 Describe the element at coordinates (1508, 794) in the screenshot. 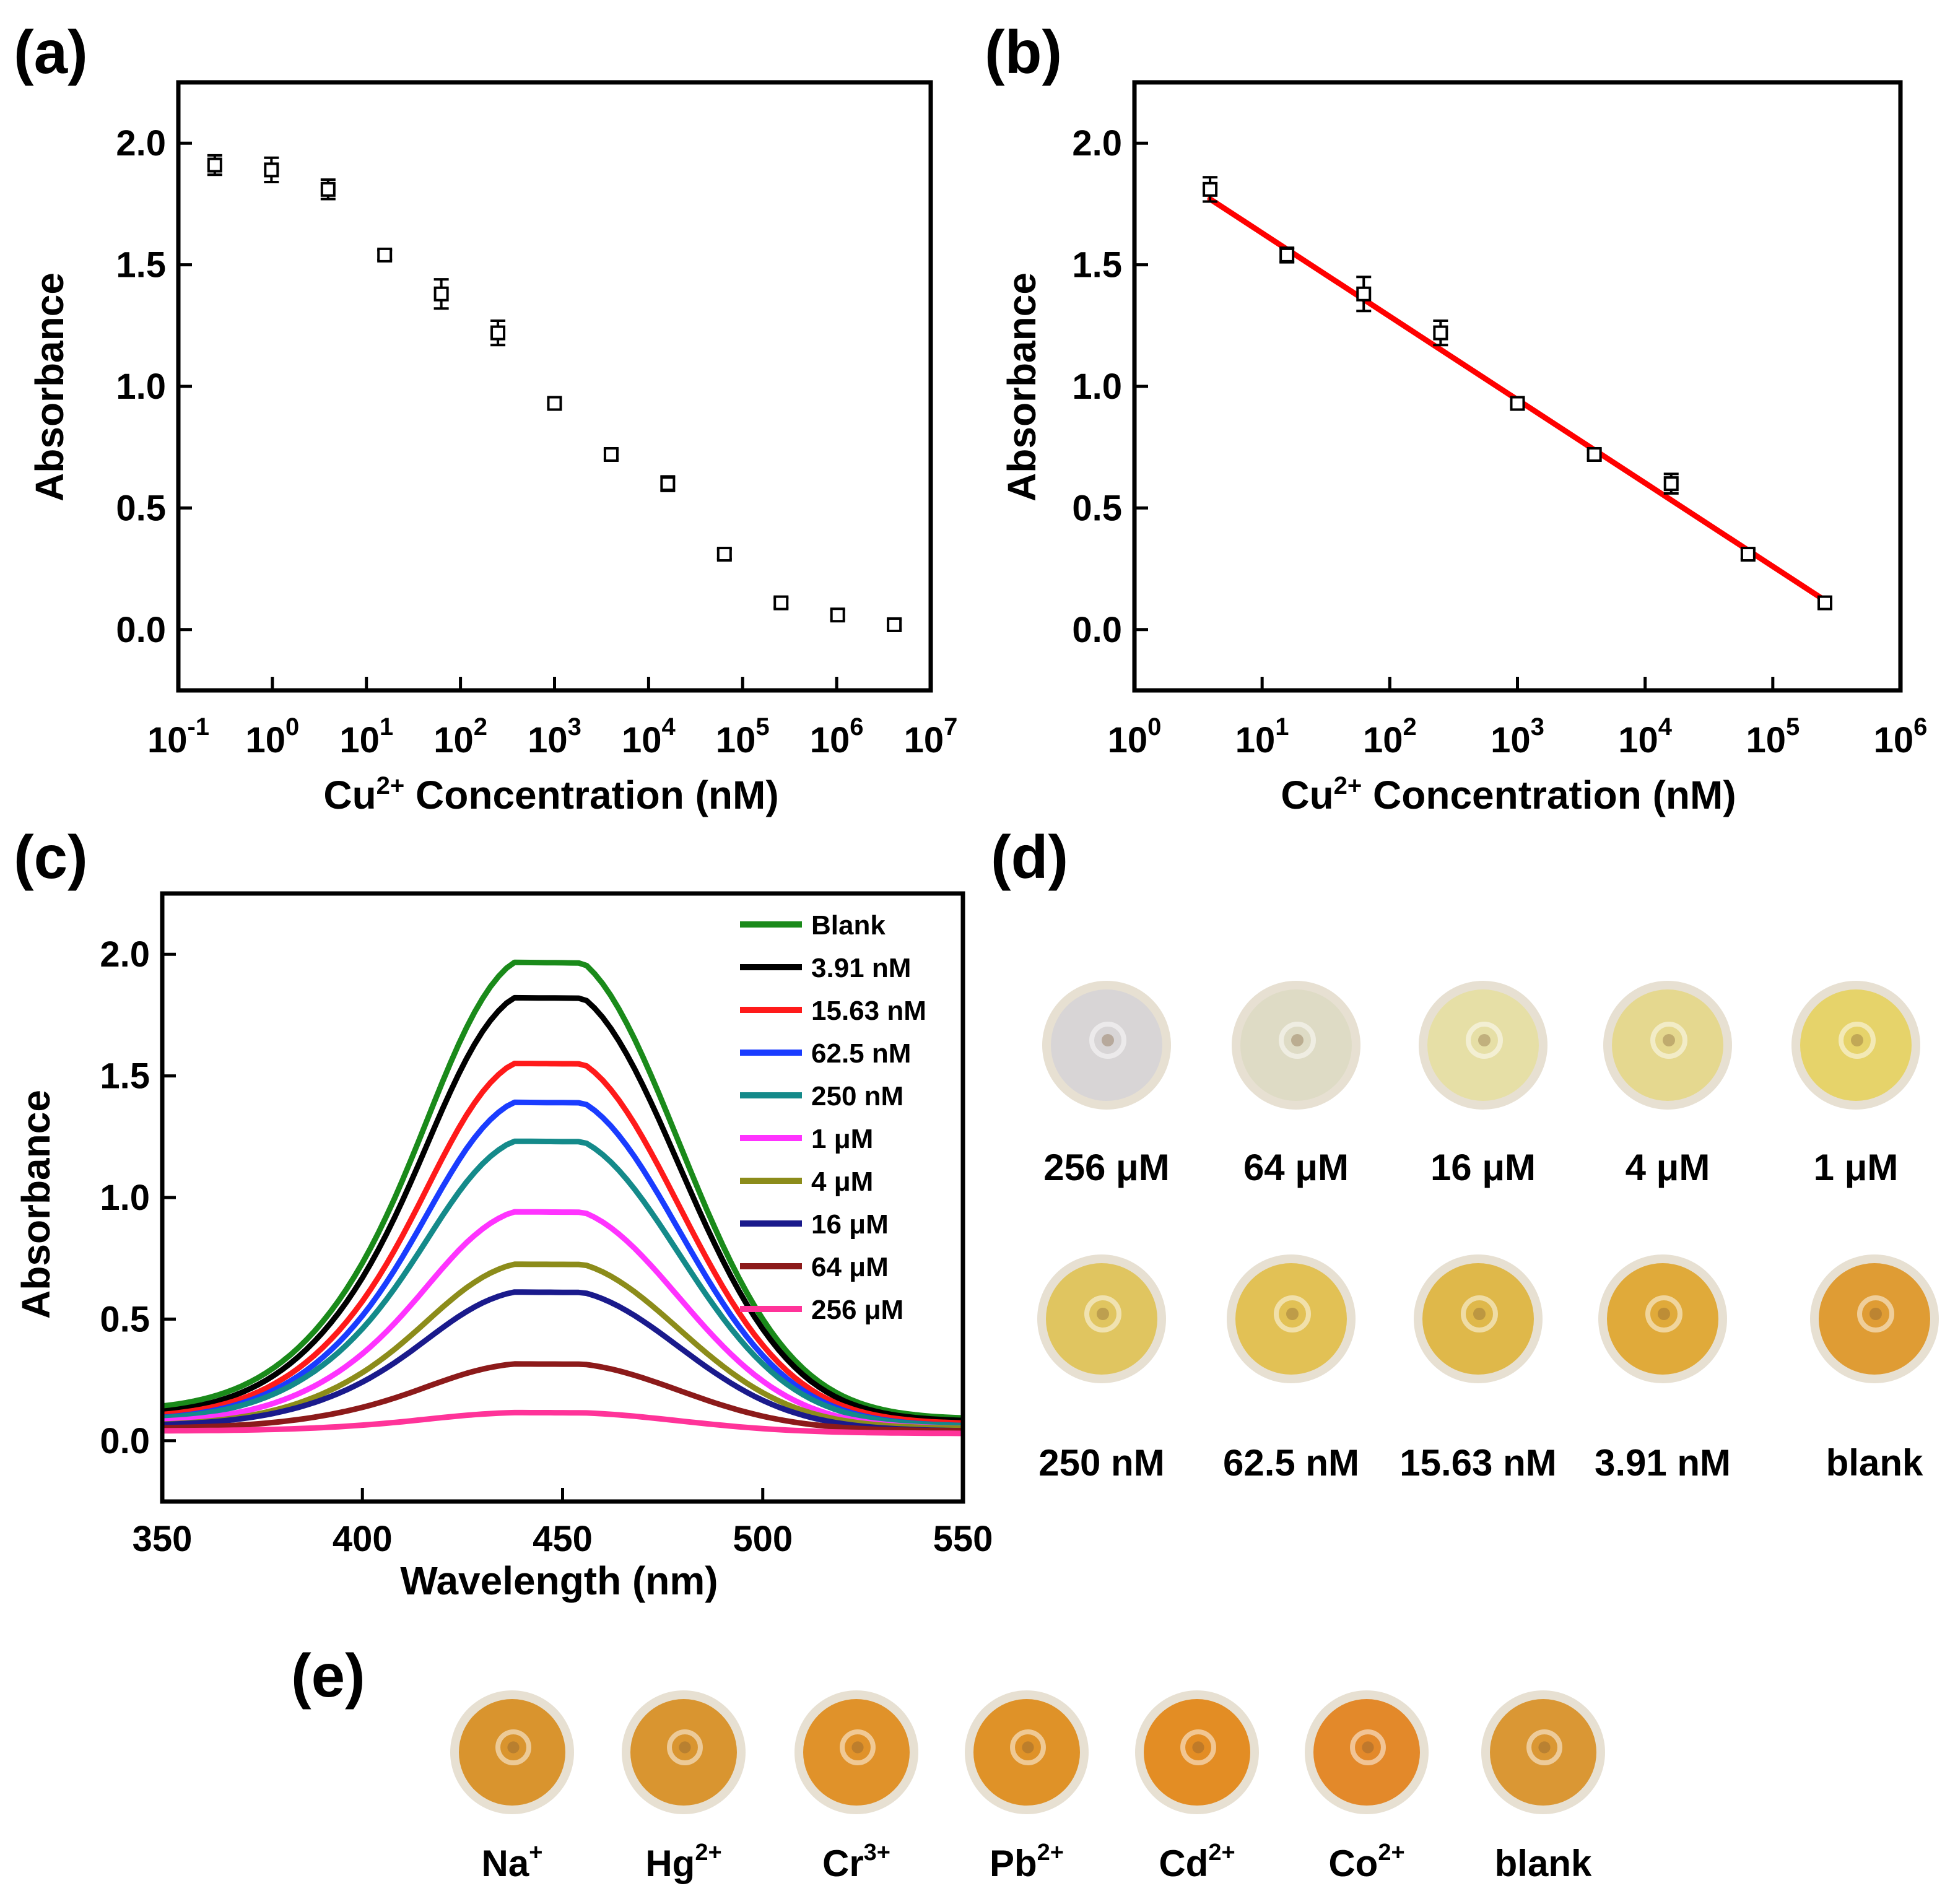

I see `xlabel-b: Cu2+ Concentration (nM)` at that location.